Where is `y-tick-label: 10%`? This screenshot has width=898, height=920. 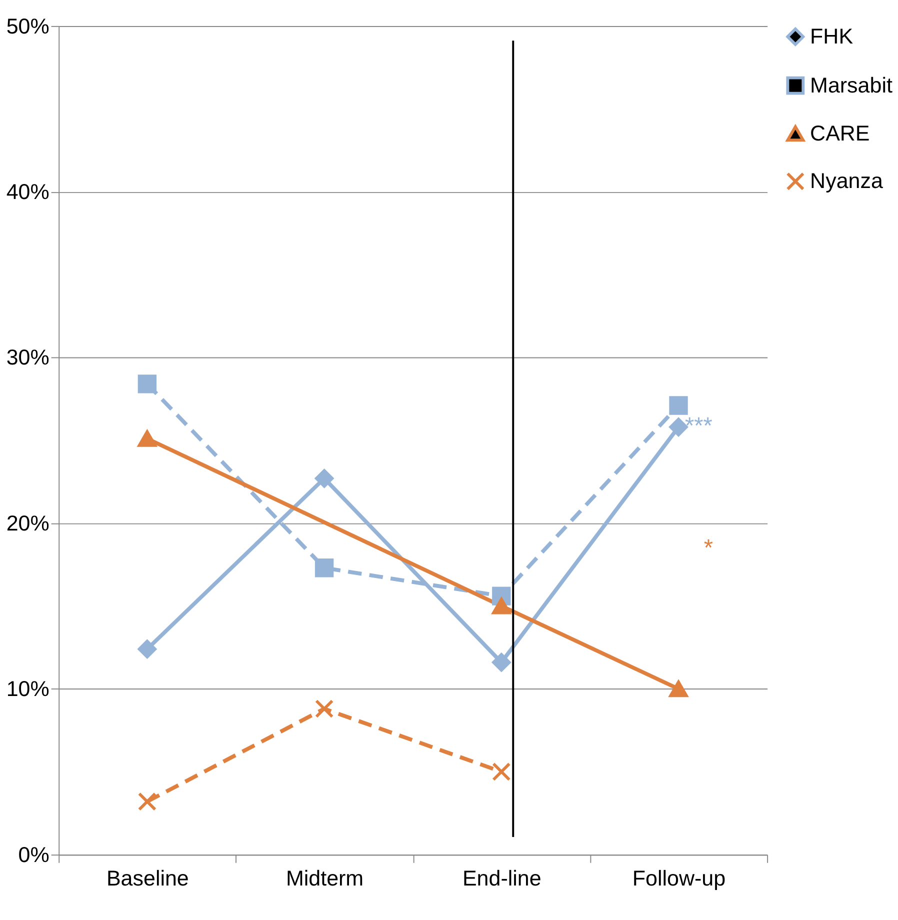 y-tick-label: 10% is located at coordinates (28, 689).